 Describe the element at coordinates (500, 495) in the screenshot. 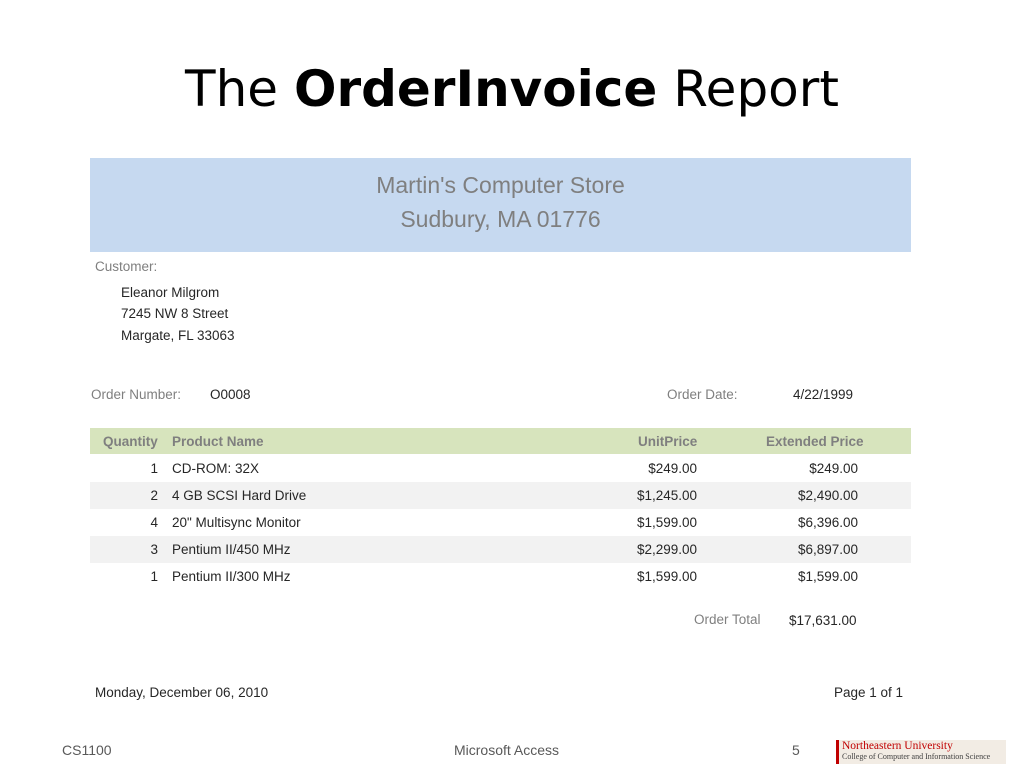

I see `table-row: 2 4 GB SCSI Hard Drive $1,245.00 $2,490.00` at that location.